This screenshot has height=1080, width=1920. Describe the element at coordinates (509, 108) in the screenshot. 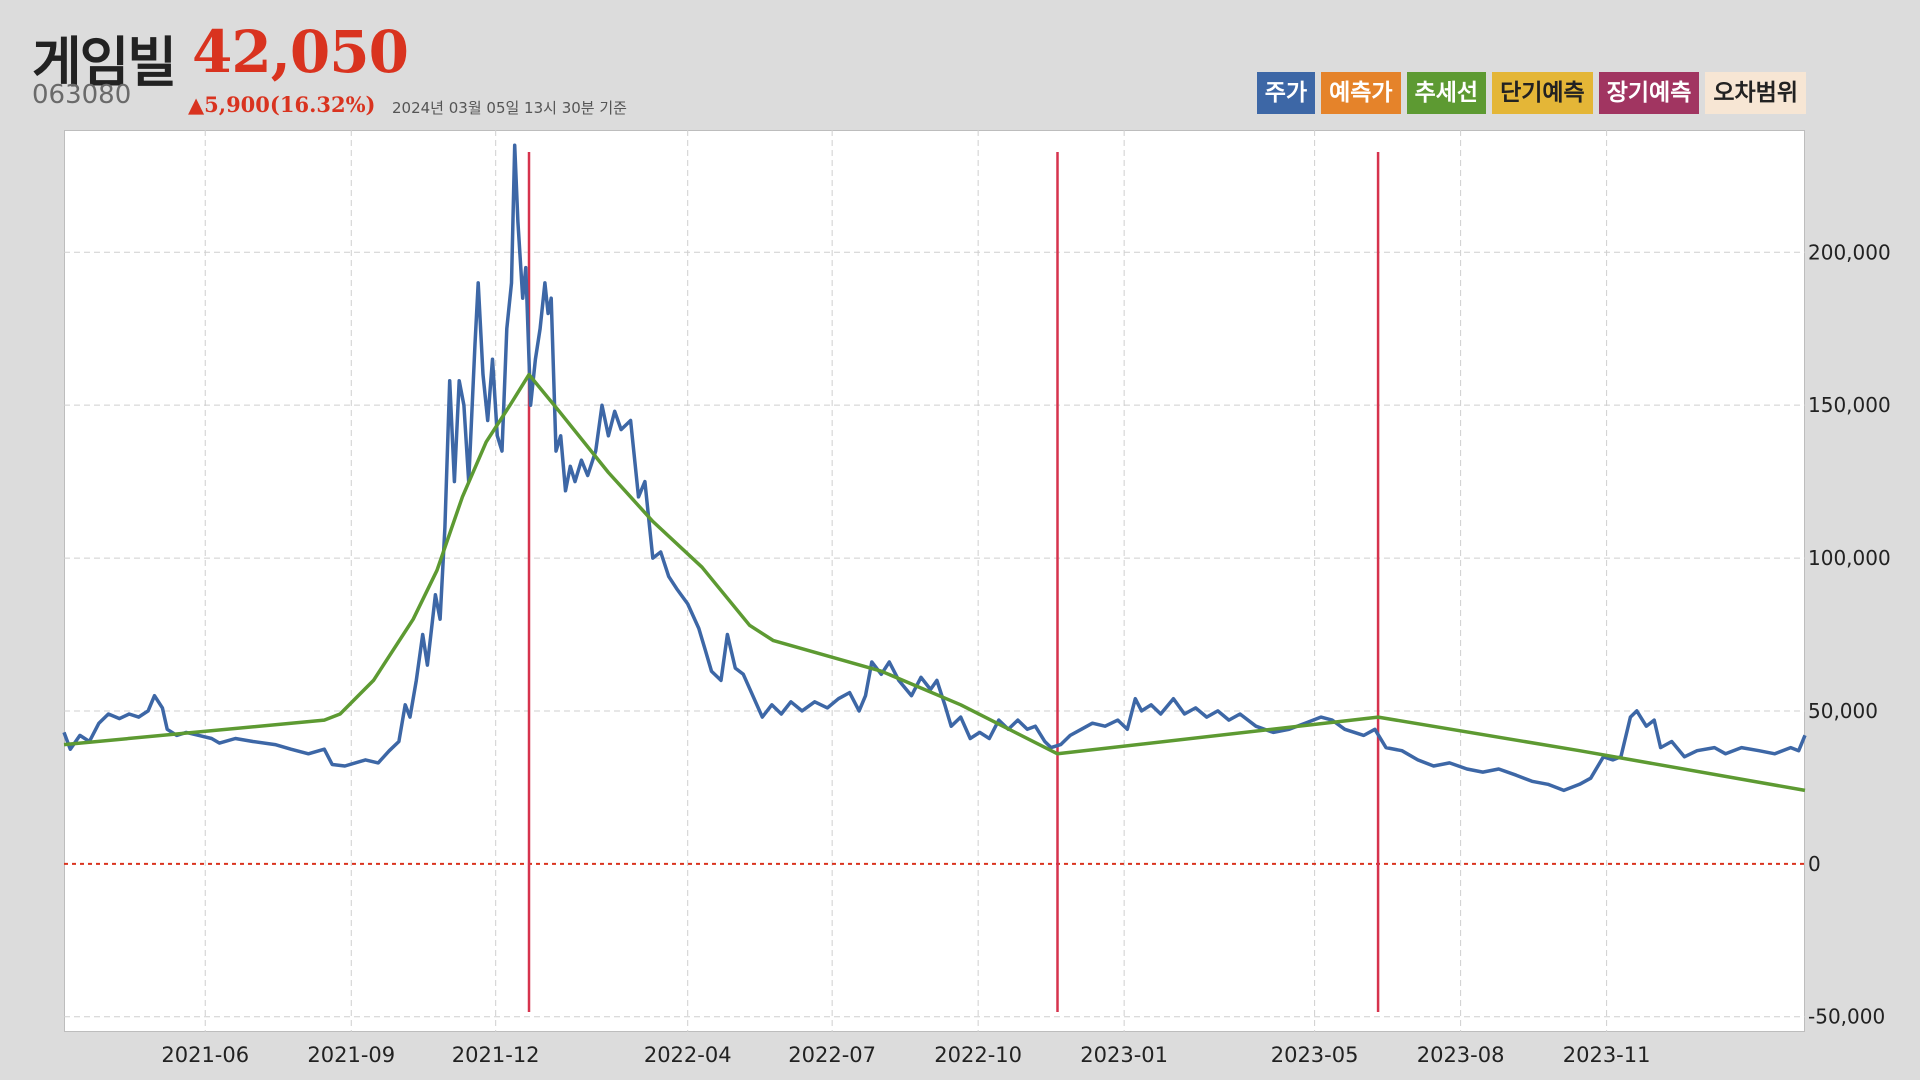

I see `timestamp: 2024년 03월 05일 13시 30분 기준` at that location.